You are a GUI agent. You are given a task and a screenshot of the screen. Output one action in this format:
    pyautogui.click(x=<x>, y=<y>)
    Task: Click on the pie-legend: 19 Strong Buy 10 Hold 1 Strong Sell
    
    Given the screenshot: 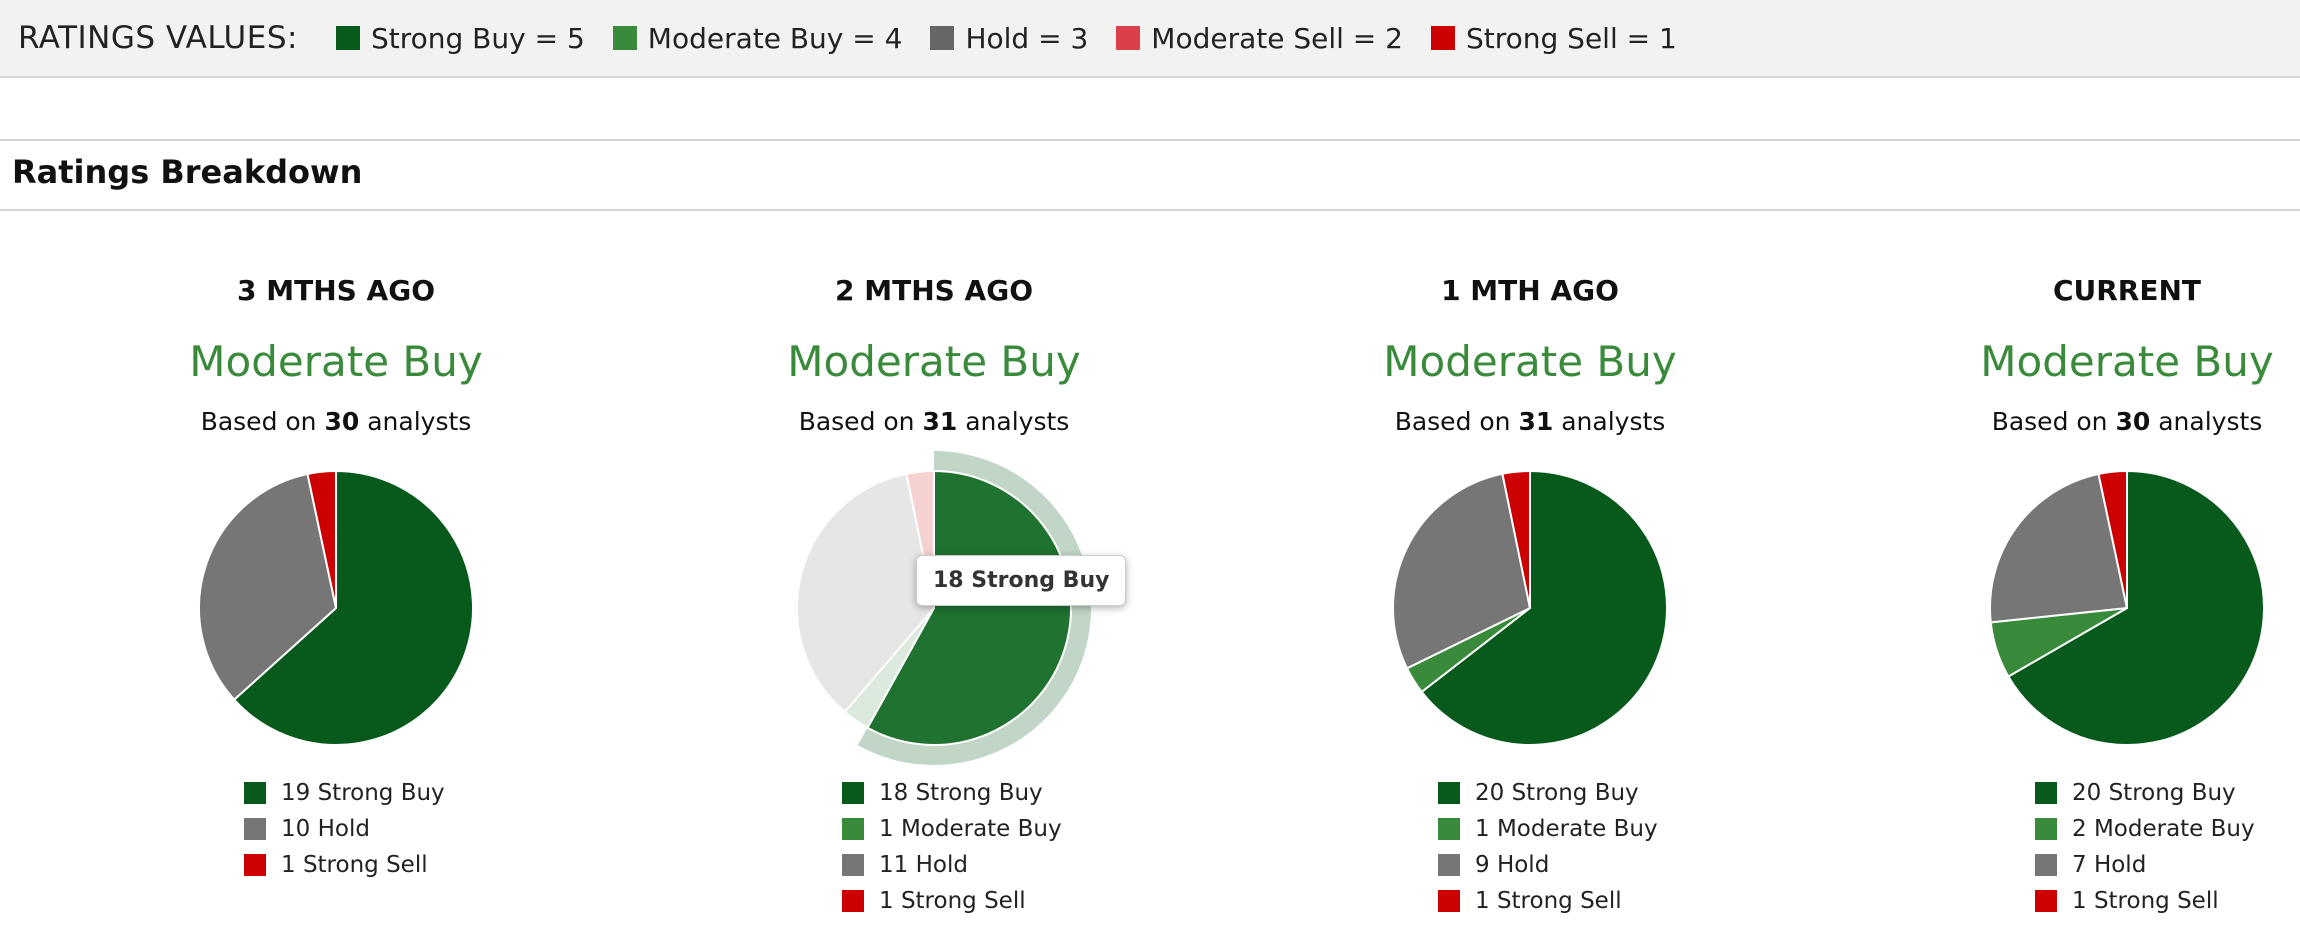 What is the action you would take?
    pyautogui.click(x=344, y=829)
    